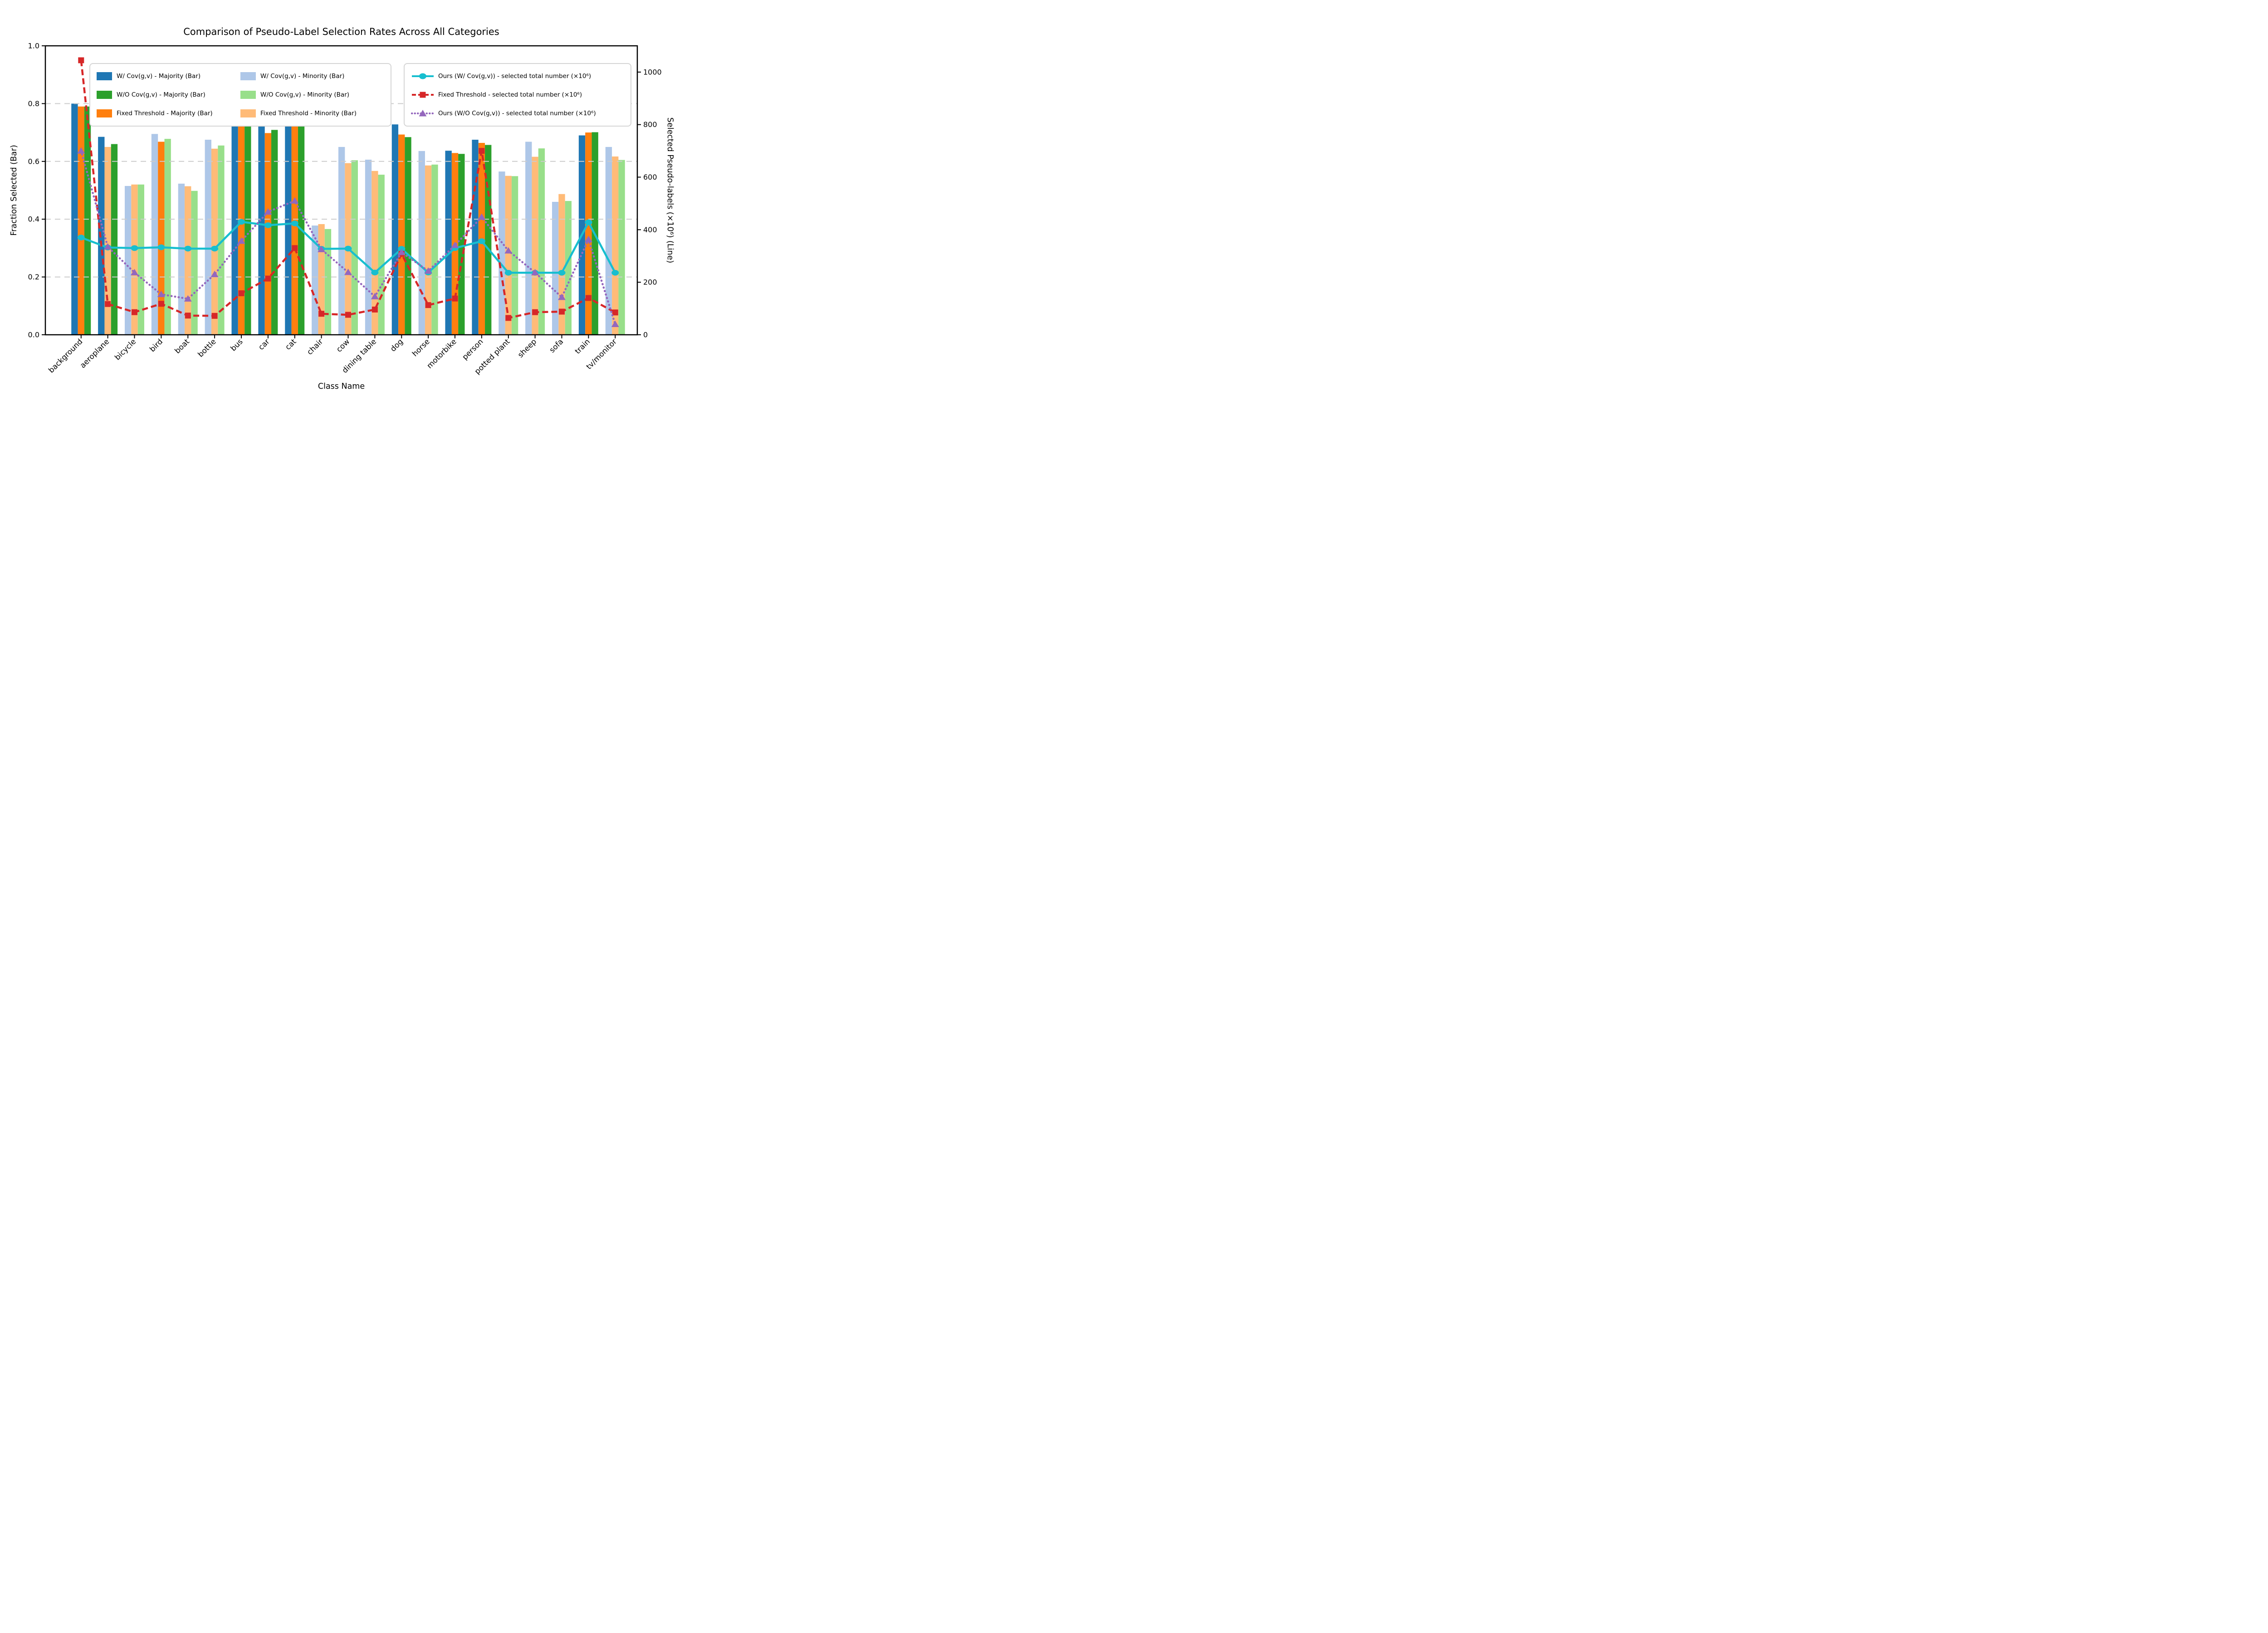 This screenshot has width=2268, height=1633. Describe the element at coordinates (344, 345) in the screenshot. I see `x-tick-label: cow` at that location.